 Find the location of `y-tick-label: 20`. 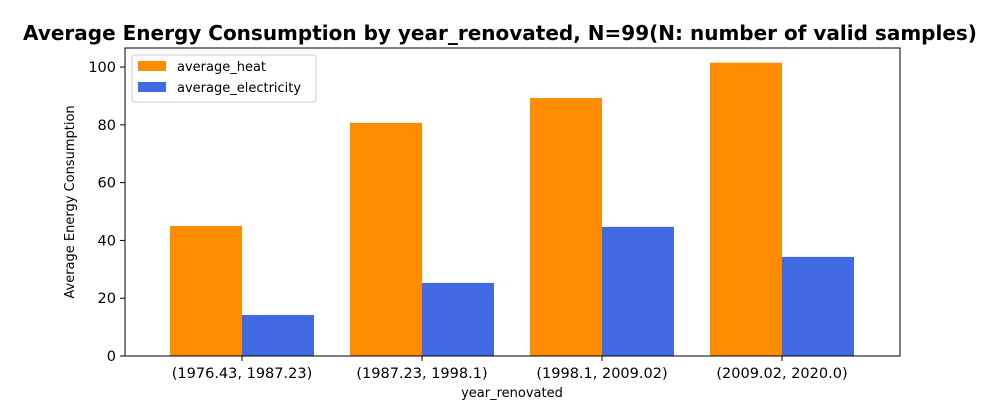

y-tick-label: 20 is located at coordinates (107, 299).